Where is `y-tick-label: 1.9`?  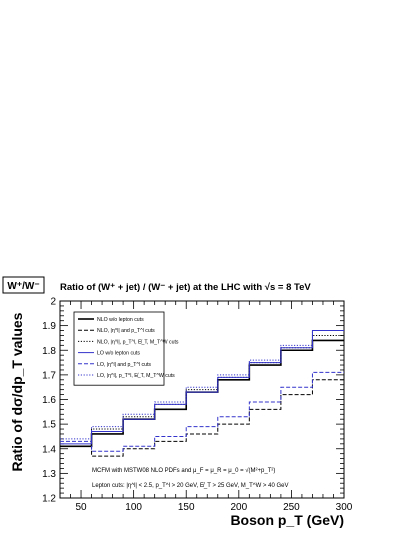
y-tick-label: 1.9 is located at coordinates (49, 326).